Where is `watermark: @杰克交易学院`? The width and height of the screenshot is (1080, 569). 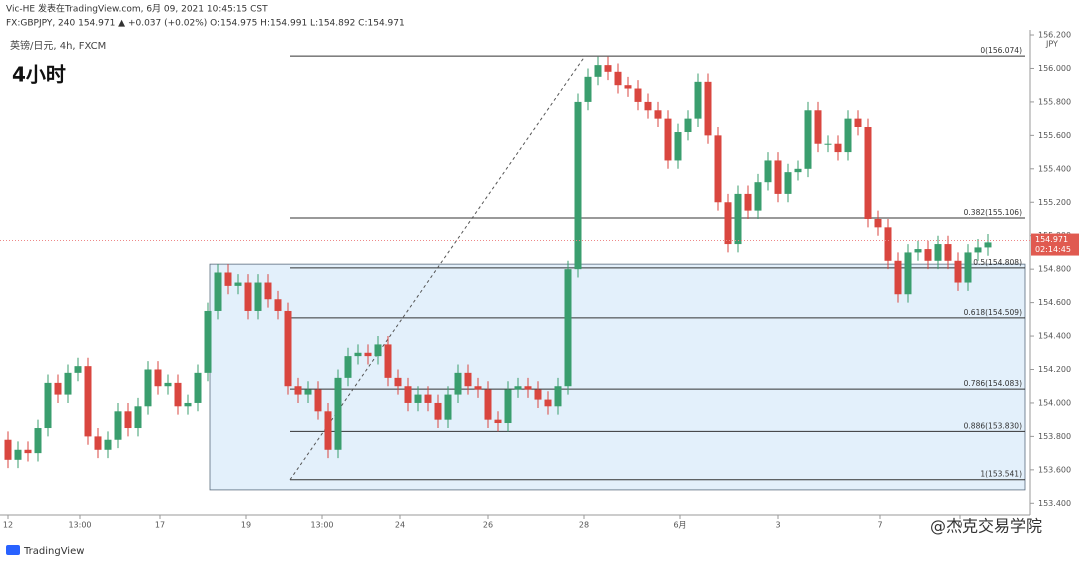
watermark: @杰克交易学院 is located at coordinates (986, 526).